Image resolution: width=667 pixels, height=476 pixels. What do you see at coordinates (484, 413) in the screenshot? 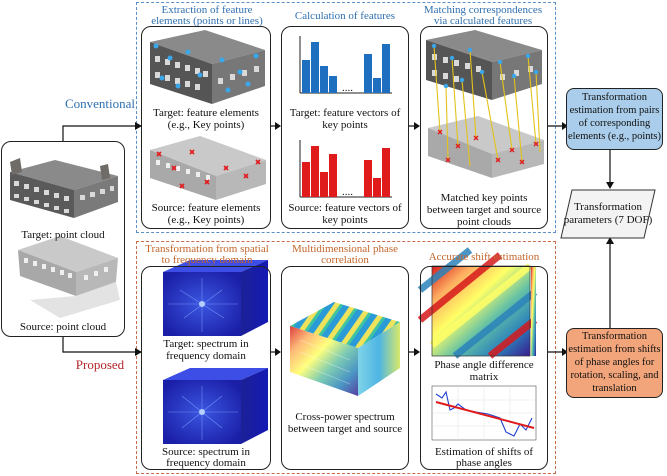
I see `prop-shift-estimation-plot` at bounding box center [484, 413].